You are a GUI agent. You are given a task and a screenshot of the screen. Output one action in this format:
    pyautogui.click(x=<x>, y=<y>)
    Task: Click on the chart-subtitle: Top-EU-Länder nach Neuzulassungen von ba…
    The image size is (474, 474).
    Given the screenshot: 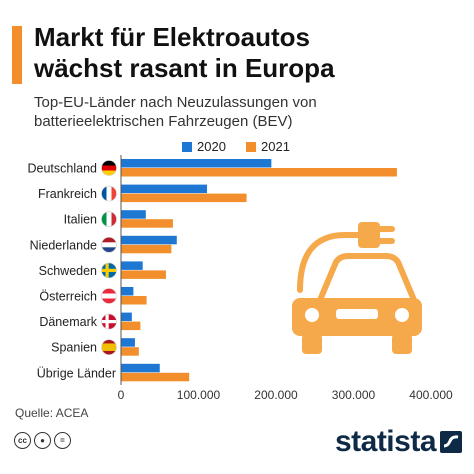 What is the action you would take?
    pyautogui.click(x=249, y=112)
    